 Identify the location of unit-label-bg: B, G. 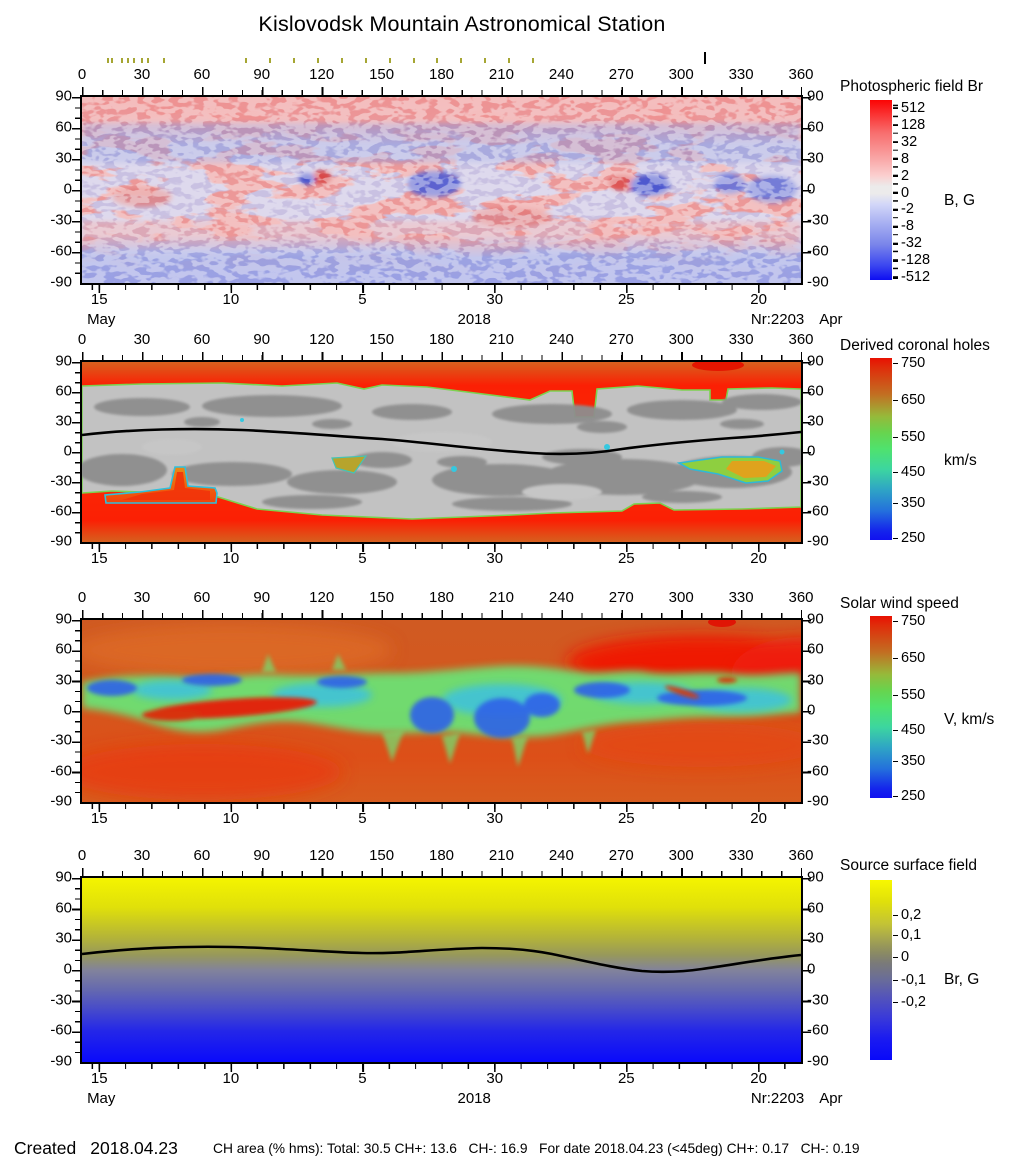
(960, 200).